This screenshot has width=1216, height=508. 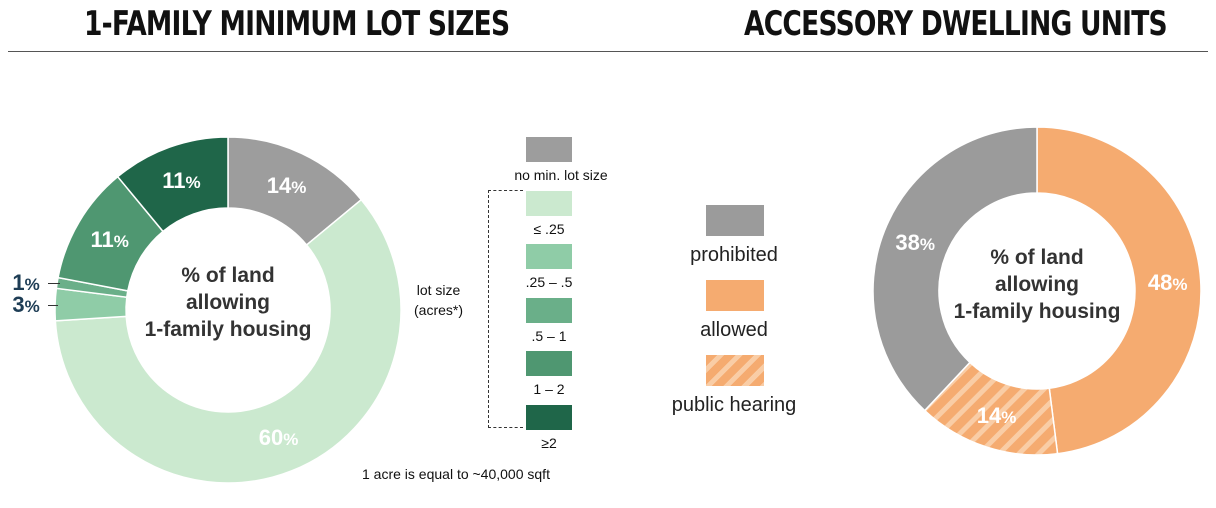 I want to click on legend-label-25: ≤ .25, so click(x=549, y=228).